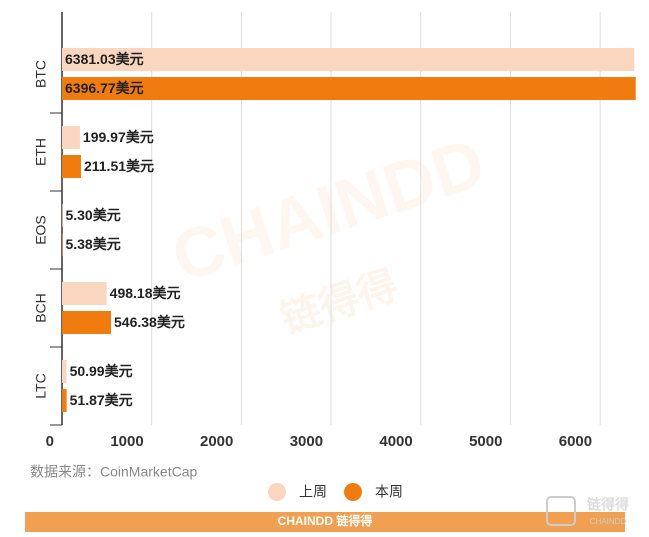 The height and width of the screenshot is (537, 649). What do you see at coordinates (41, 230) in the screenshot?
I see `y-tick-label: EOS` at bounding box center [41, 230].